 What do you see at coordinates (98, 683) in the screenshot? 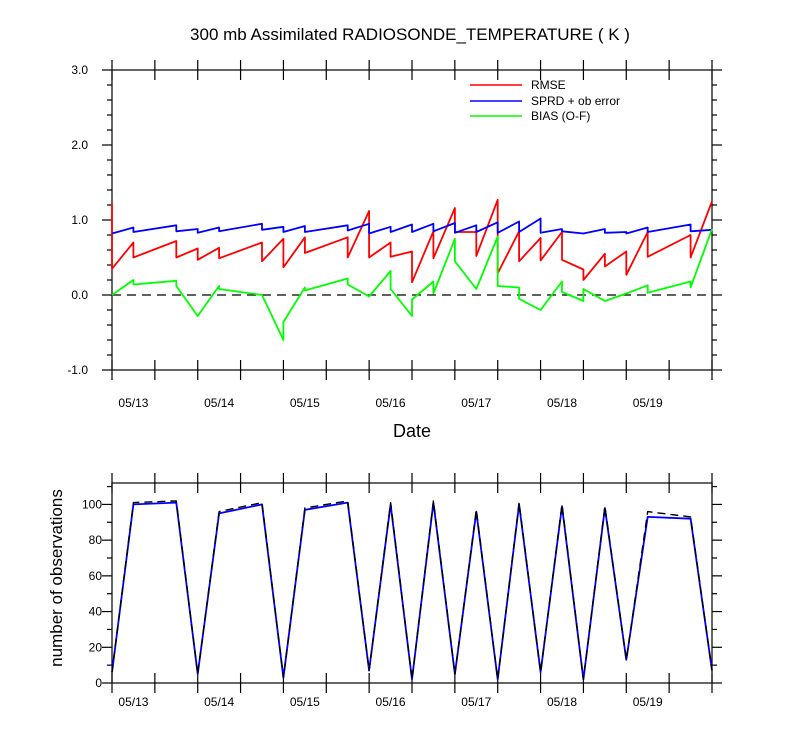
I see `bottom-y-tick-label: 0` at bounding box center [98, 683].